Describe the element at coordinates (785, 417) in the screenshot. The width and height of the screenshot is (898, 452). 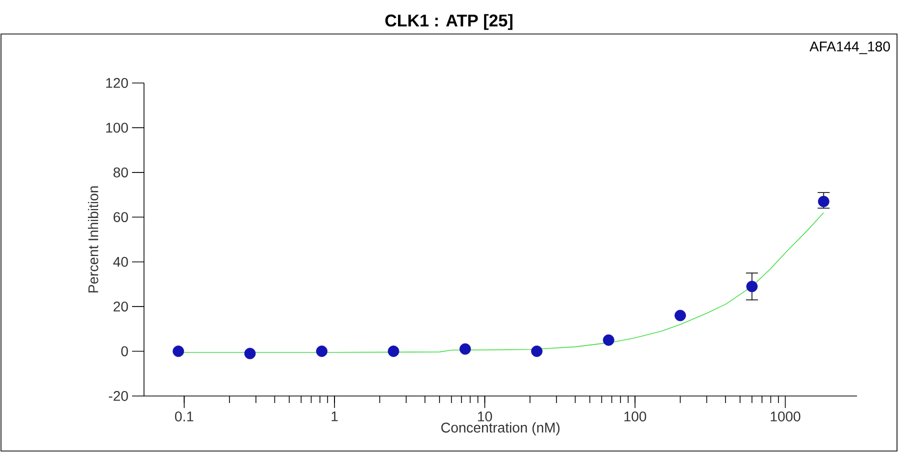
I see `x-tick-label: 1000` at that location.